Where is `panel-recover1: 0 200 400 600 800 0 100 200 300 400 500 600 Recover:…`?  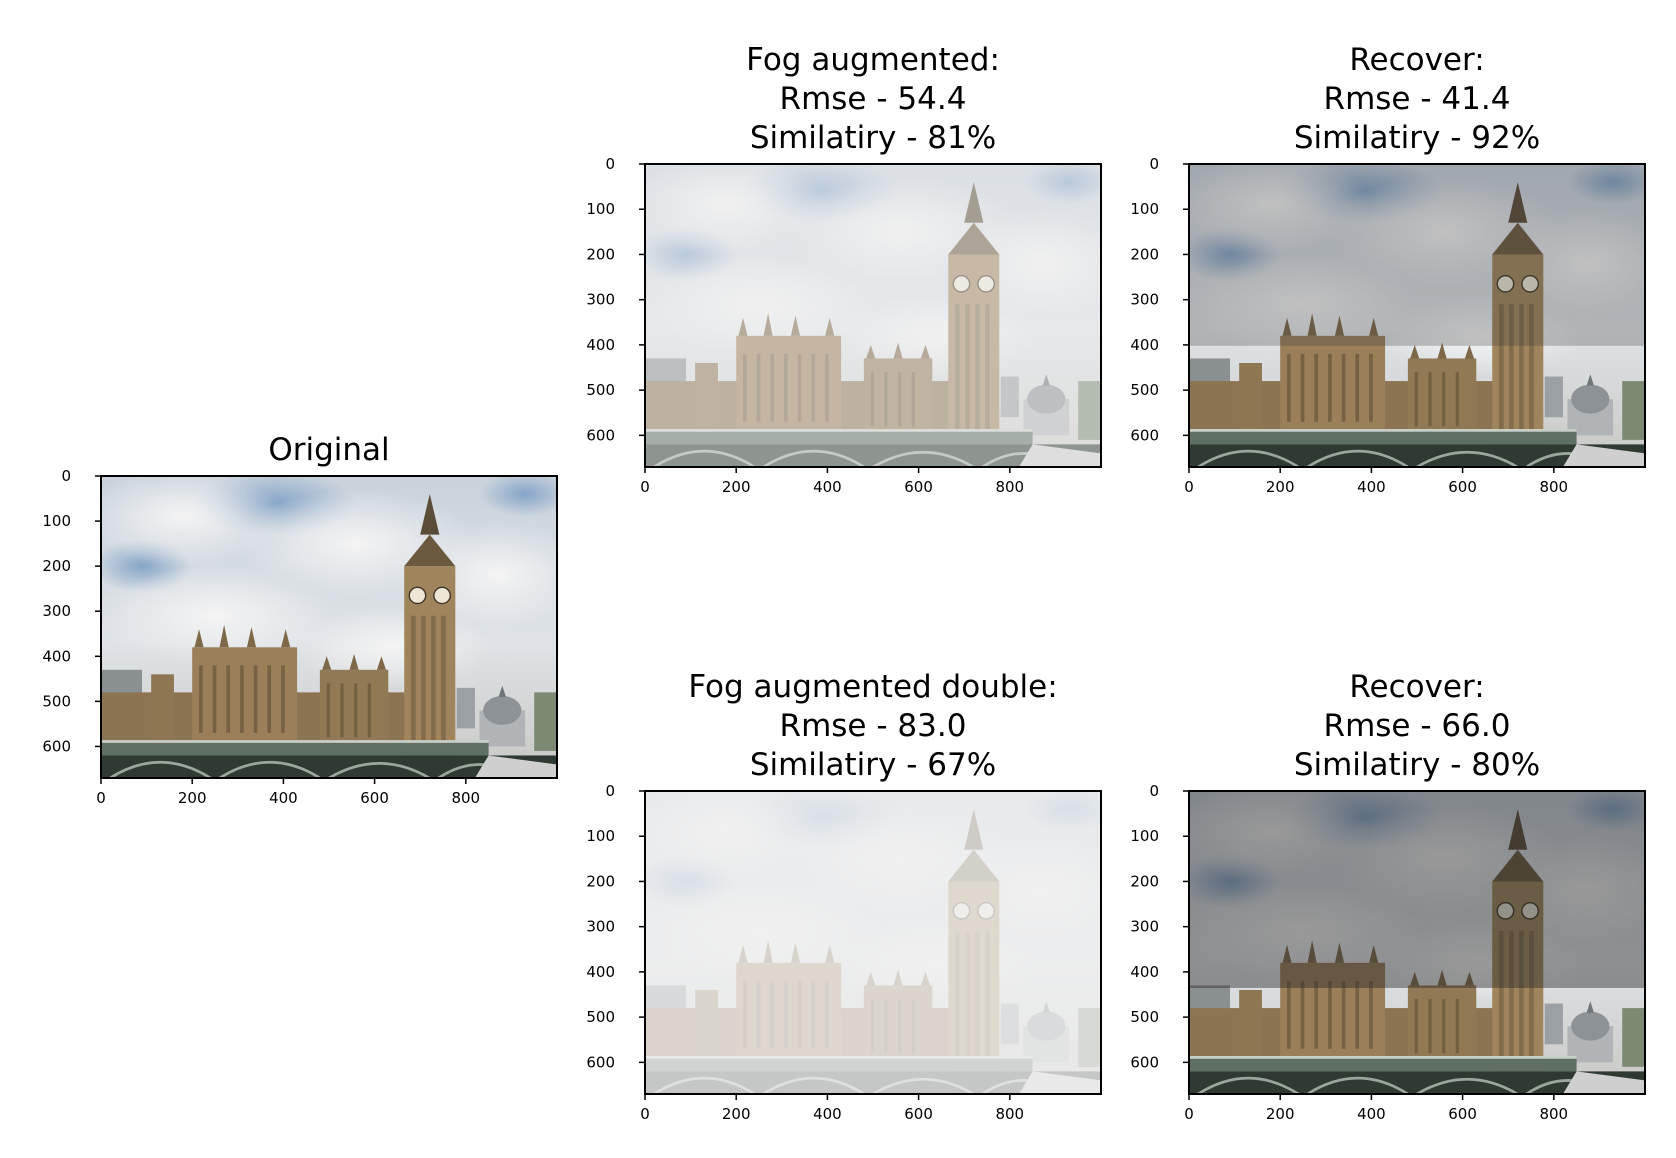
panel-recover1: 0 200 400 600 800 0 100 200 300 400 500 600 Recover:… is located at coordinates (1388, 269).